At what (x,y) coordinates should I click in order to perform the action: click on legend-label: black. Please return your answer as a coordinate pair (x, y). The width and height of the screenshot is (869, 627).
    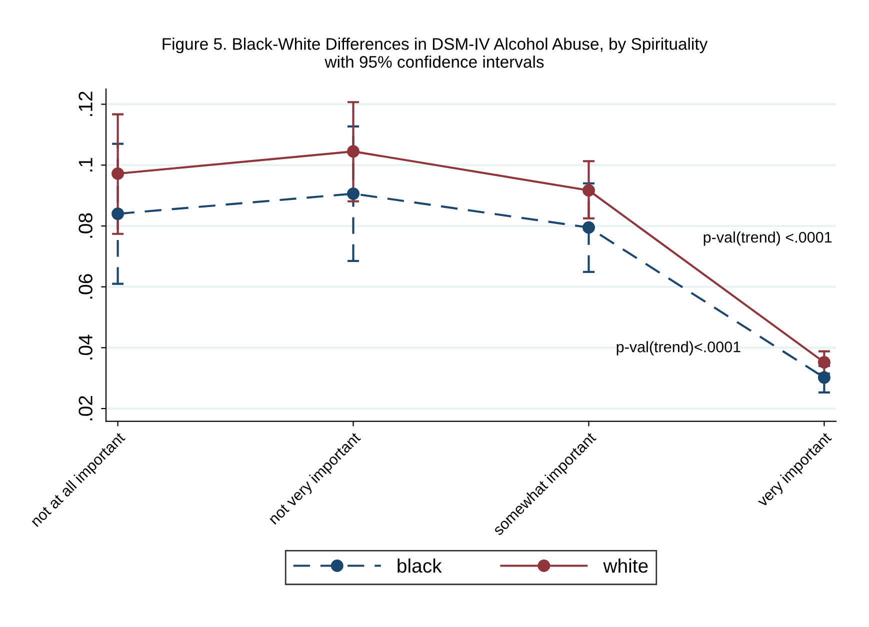
    Looking at the image, I should click on (420, 565).